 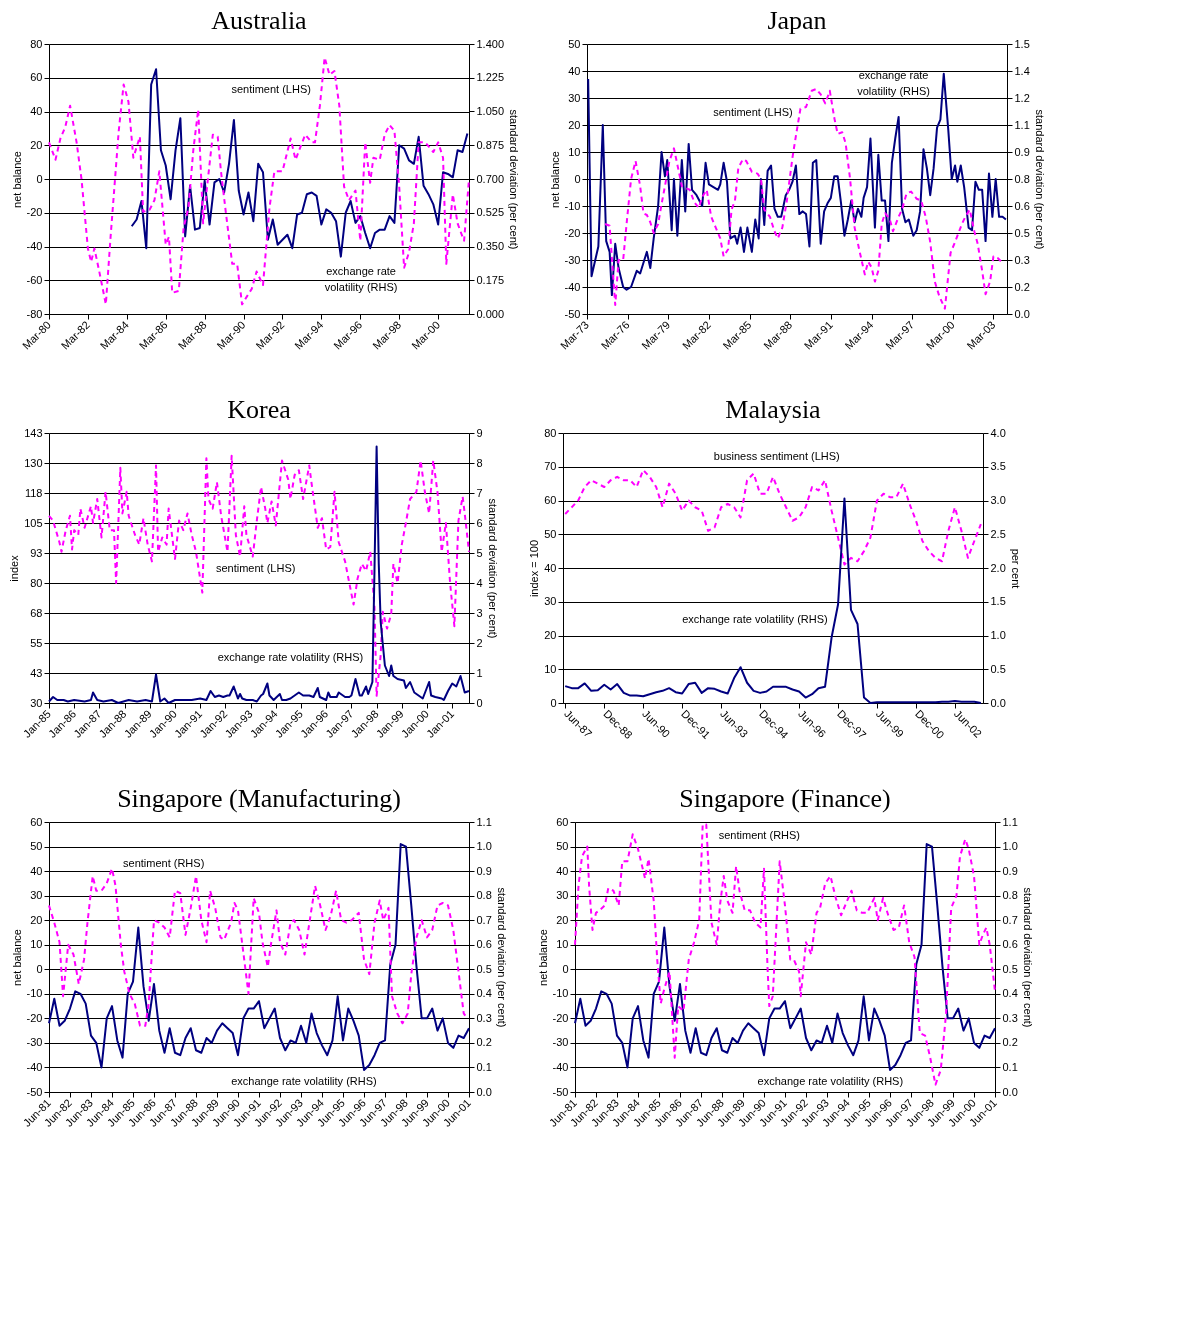 What do you see at coordinates (998, 500) in the screenshot?
I see `y2-tick-label: 3.0` at bounding box center [998, 500].